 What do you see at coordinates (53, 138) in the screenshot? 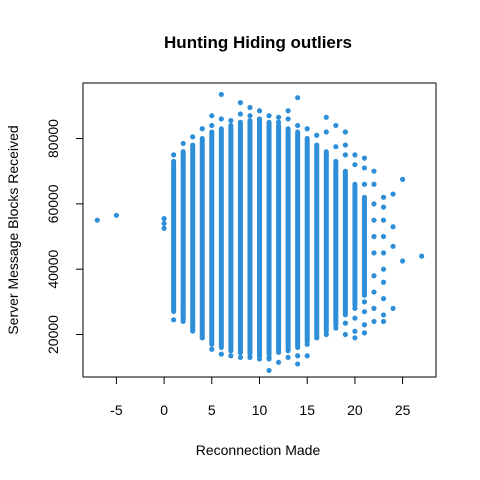
I see `y-tick-label: 80000` at bounding box center [53, 138].